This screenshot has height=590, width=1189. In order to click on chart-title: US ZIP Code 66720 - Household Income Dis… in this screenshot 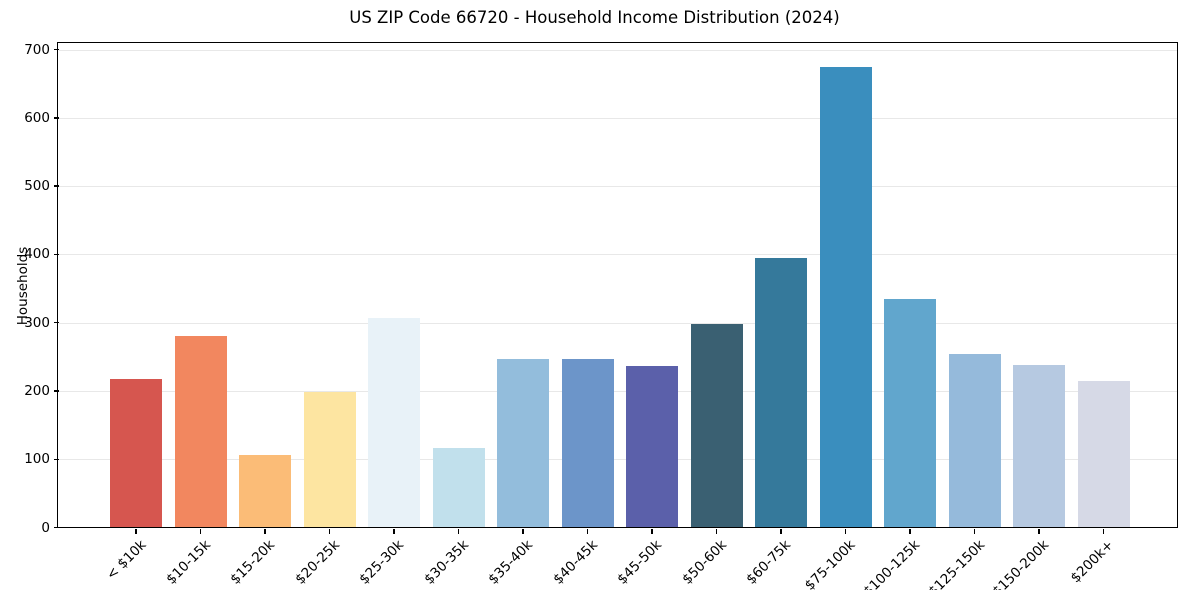, I will do `click(594, 17)`.